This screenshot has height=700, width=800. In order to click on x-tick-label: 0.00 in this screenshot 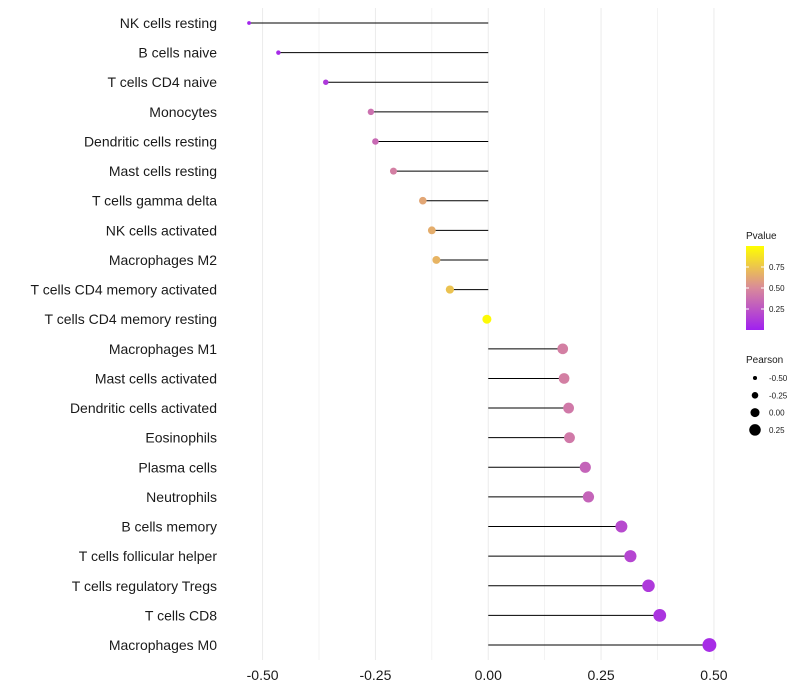, I will do `click(488, 675)`.